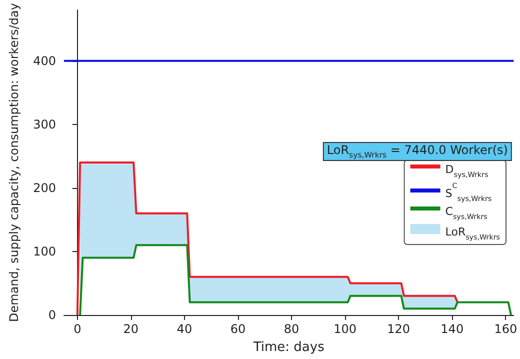  I want to click on y-tick-label: 100, so click(44, 251).